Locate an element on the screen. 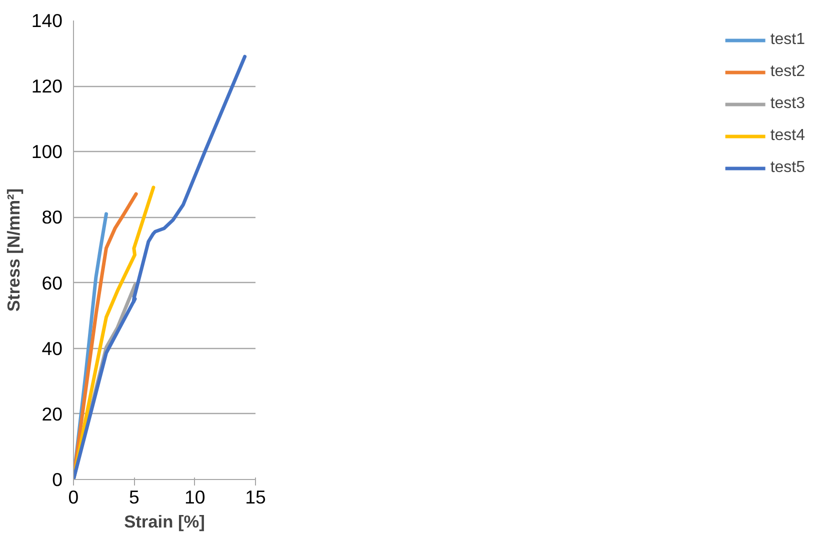 Image resolution: width=815 pixels, height=534 pixels. x-tick-label: 0 is located at coordinates (73, 497).